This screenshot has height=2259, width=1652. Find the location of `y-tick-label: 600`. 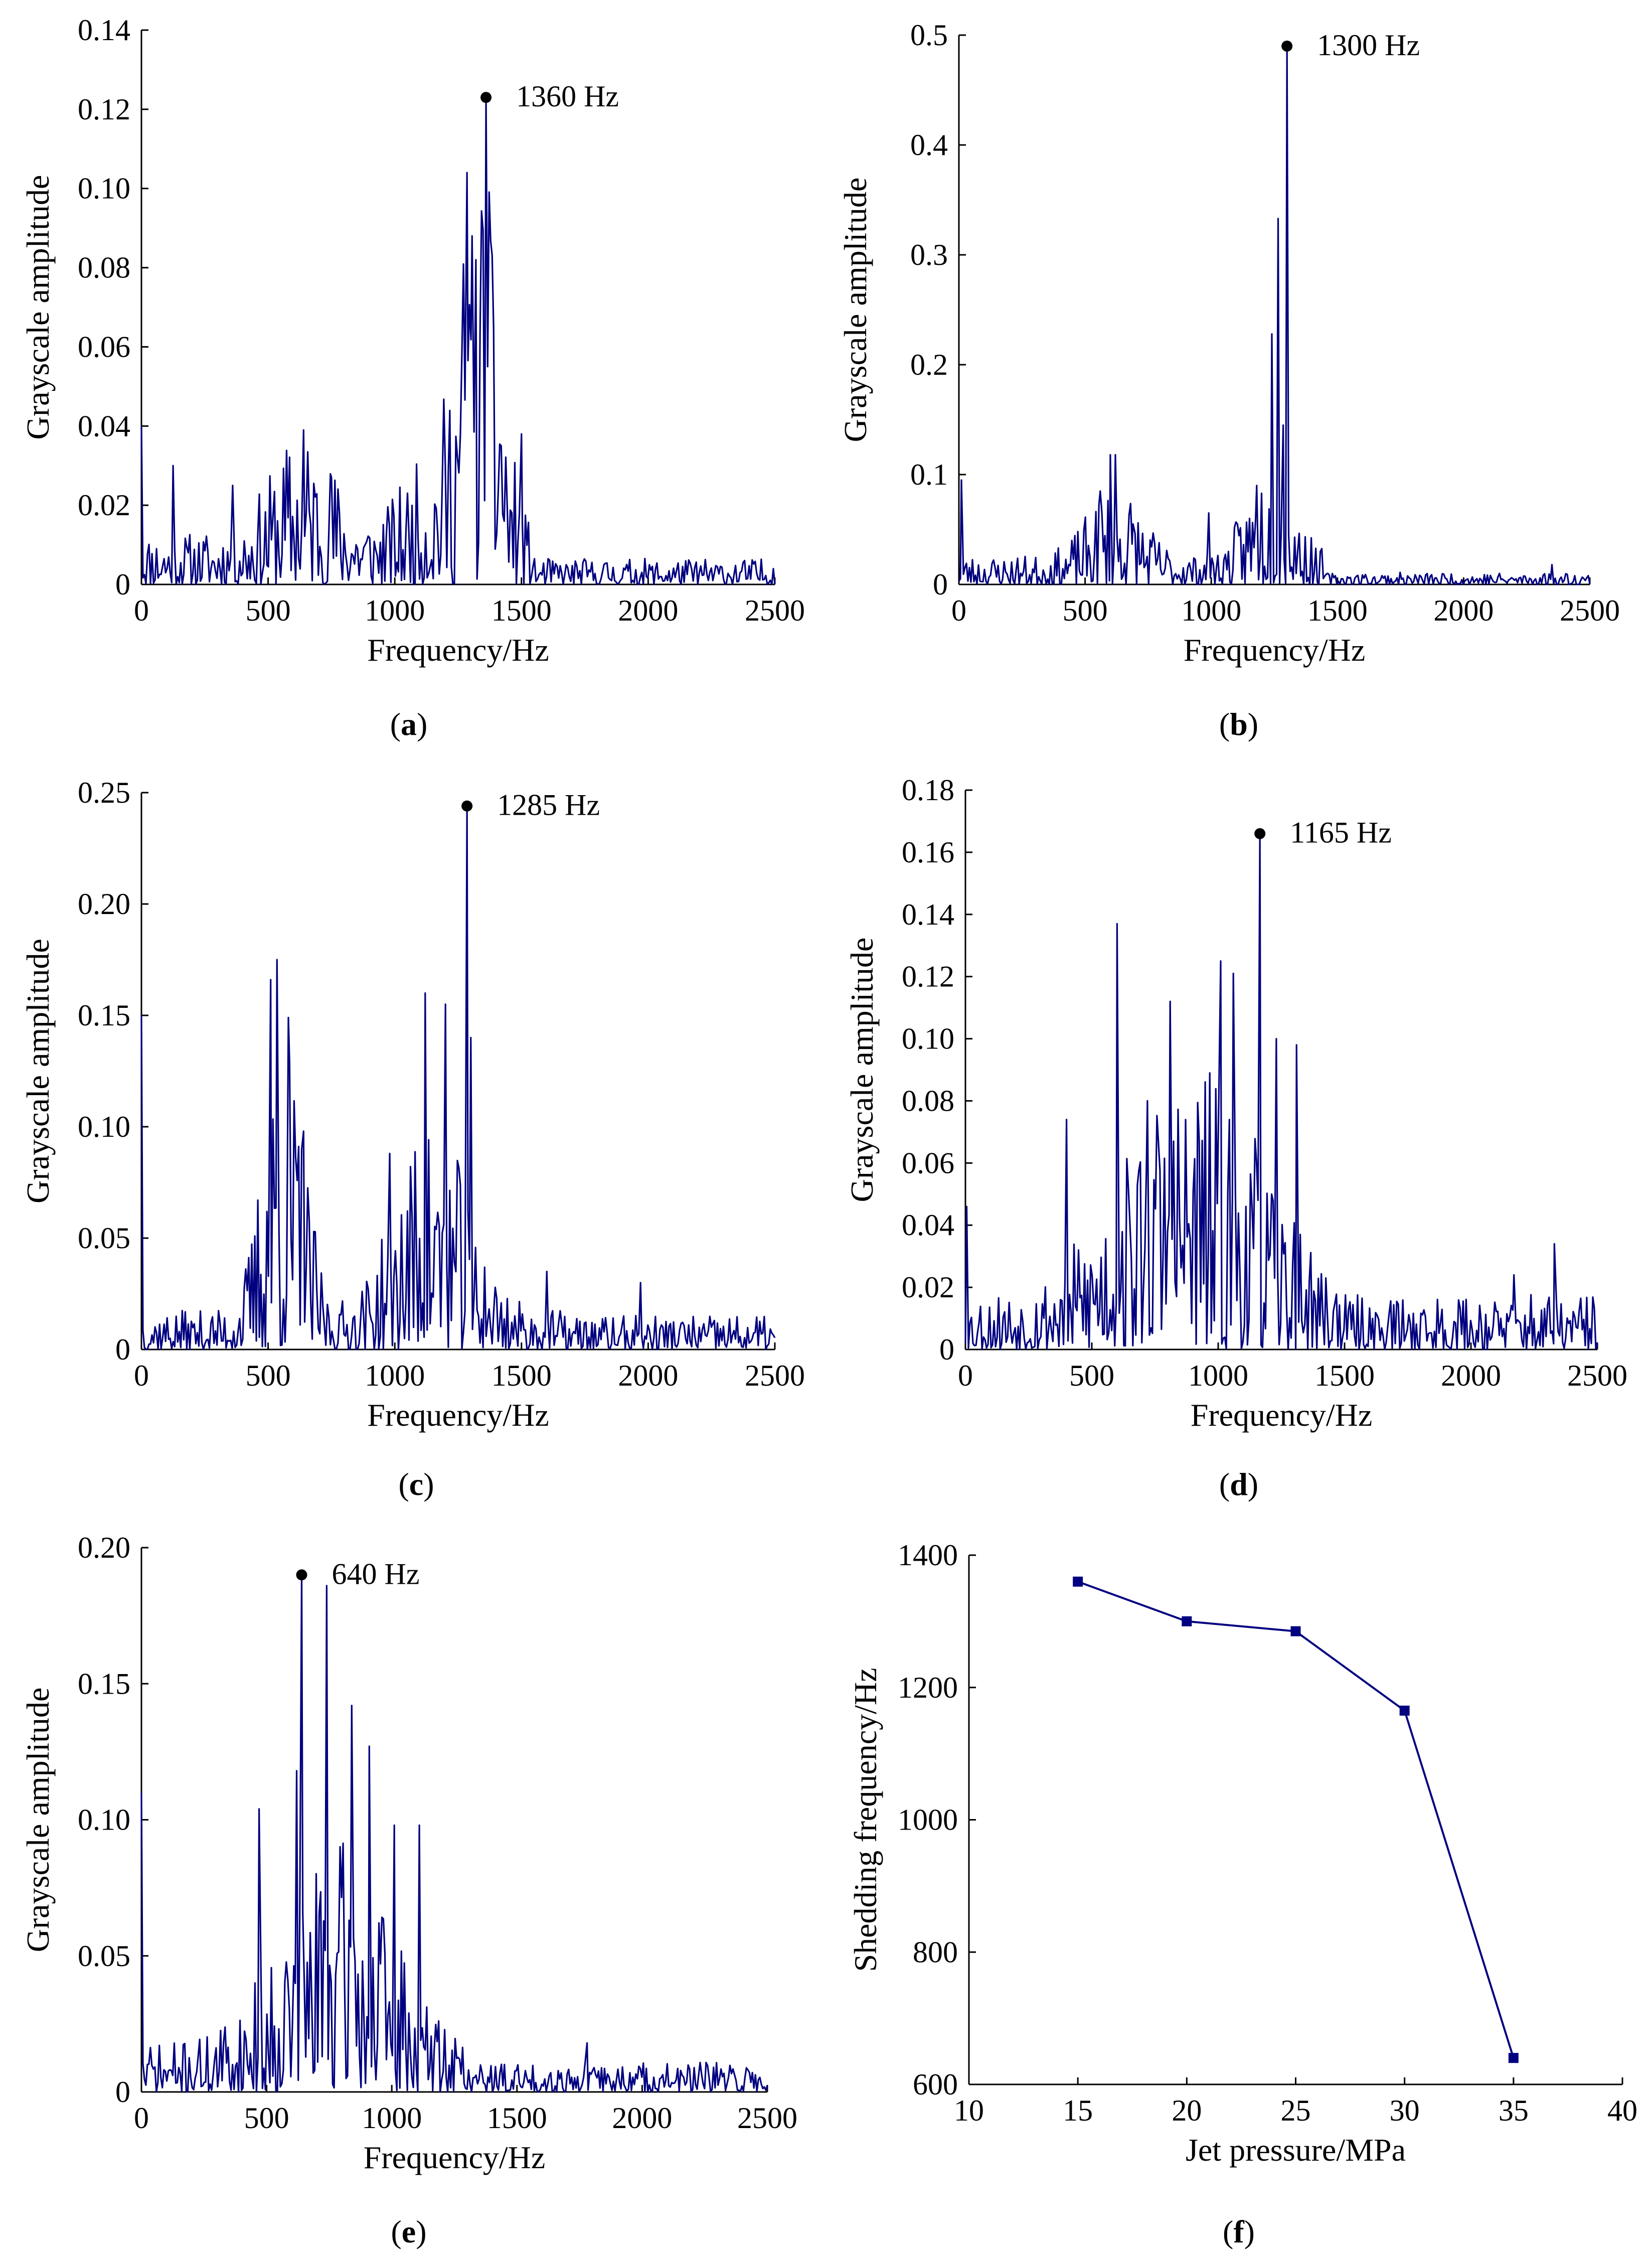

y-tick-label: 600 is located at coordinates (935, 2084).